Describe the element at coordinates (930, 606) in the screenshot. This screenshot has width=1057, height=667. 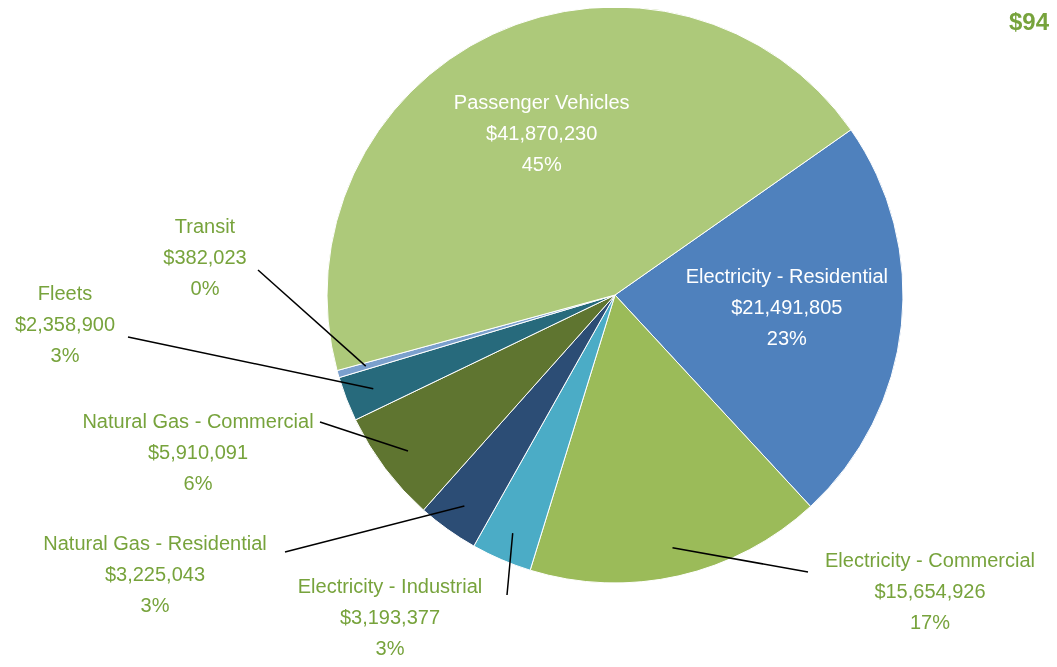
I see `data-label: $15,654,926 17%` at that location.